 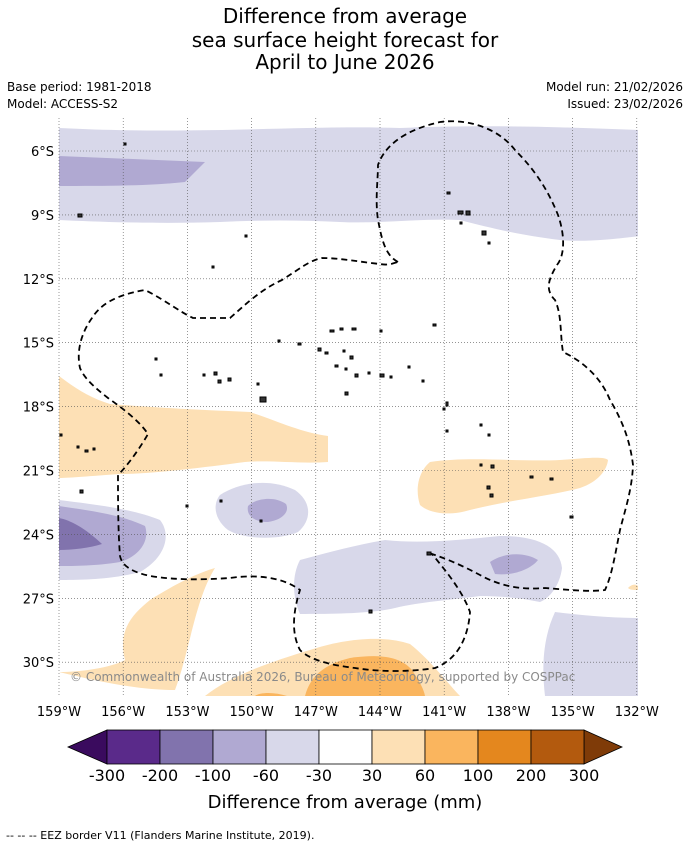 What do you see at coordinates (316, 712) in the screenshot?
I see `longitude-label: 147°W` at bounding box center [316, 712].